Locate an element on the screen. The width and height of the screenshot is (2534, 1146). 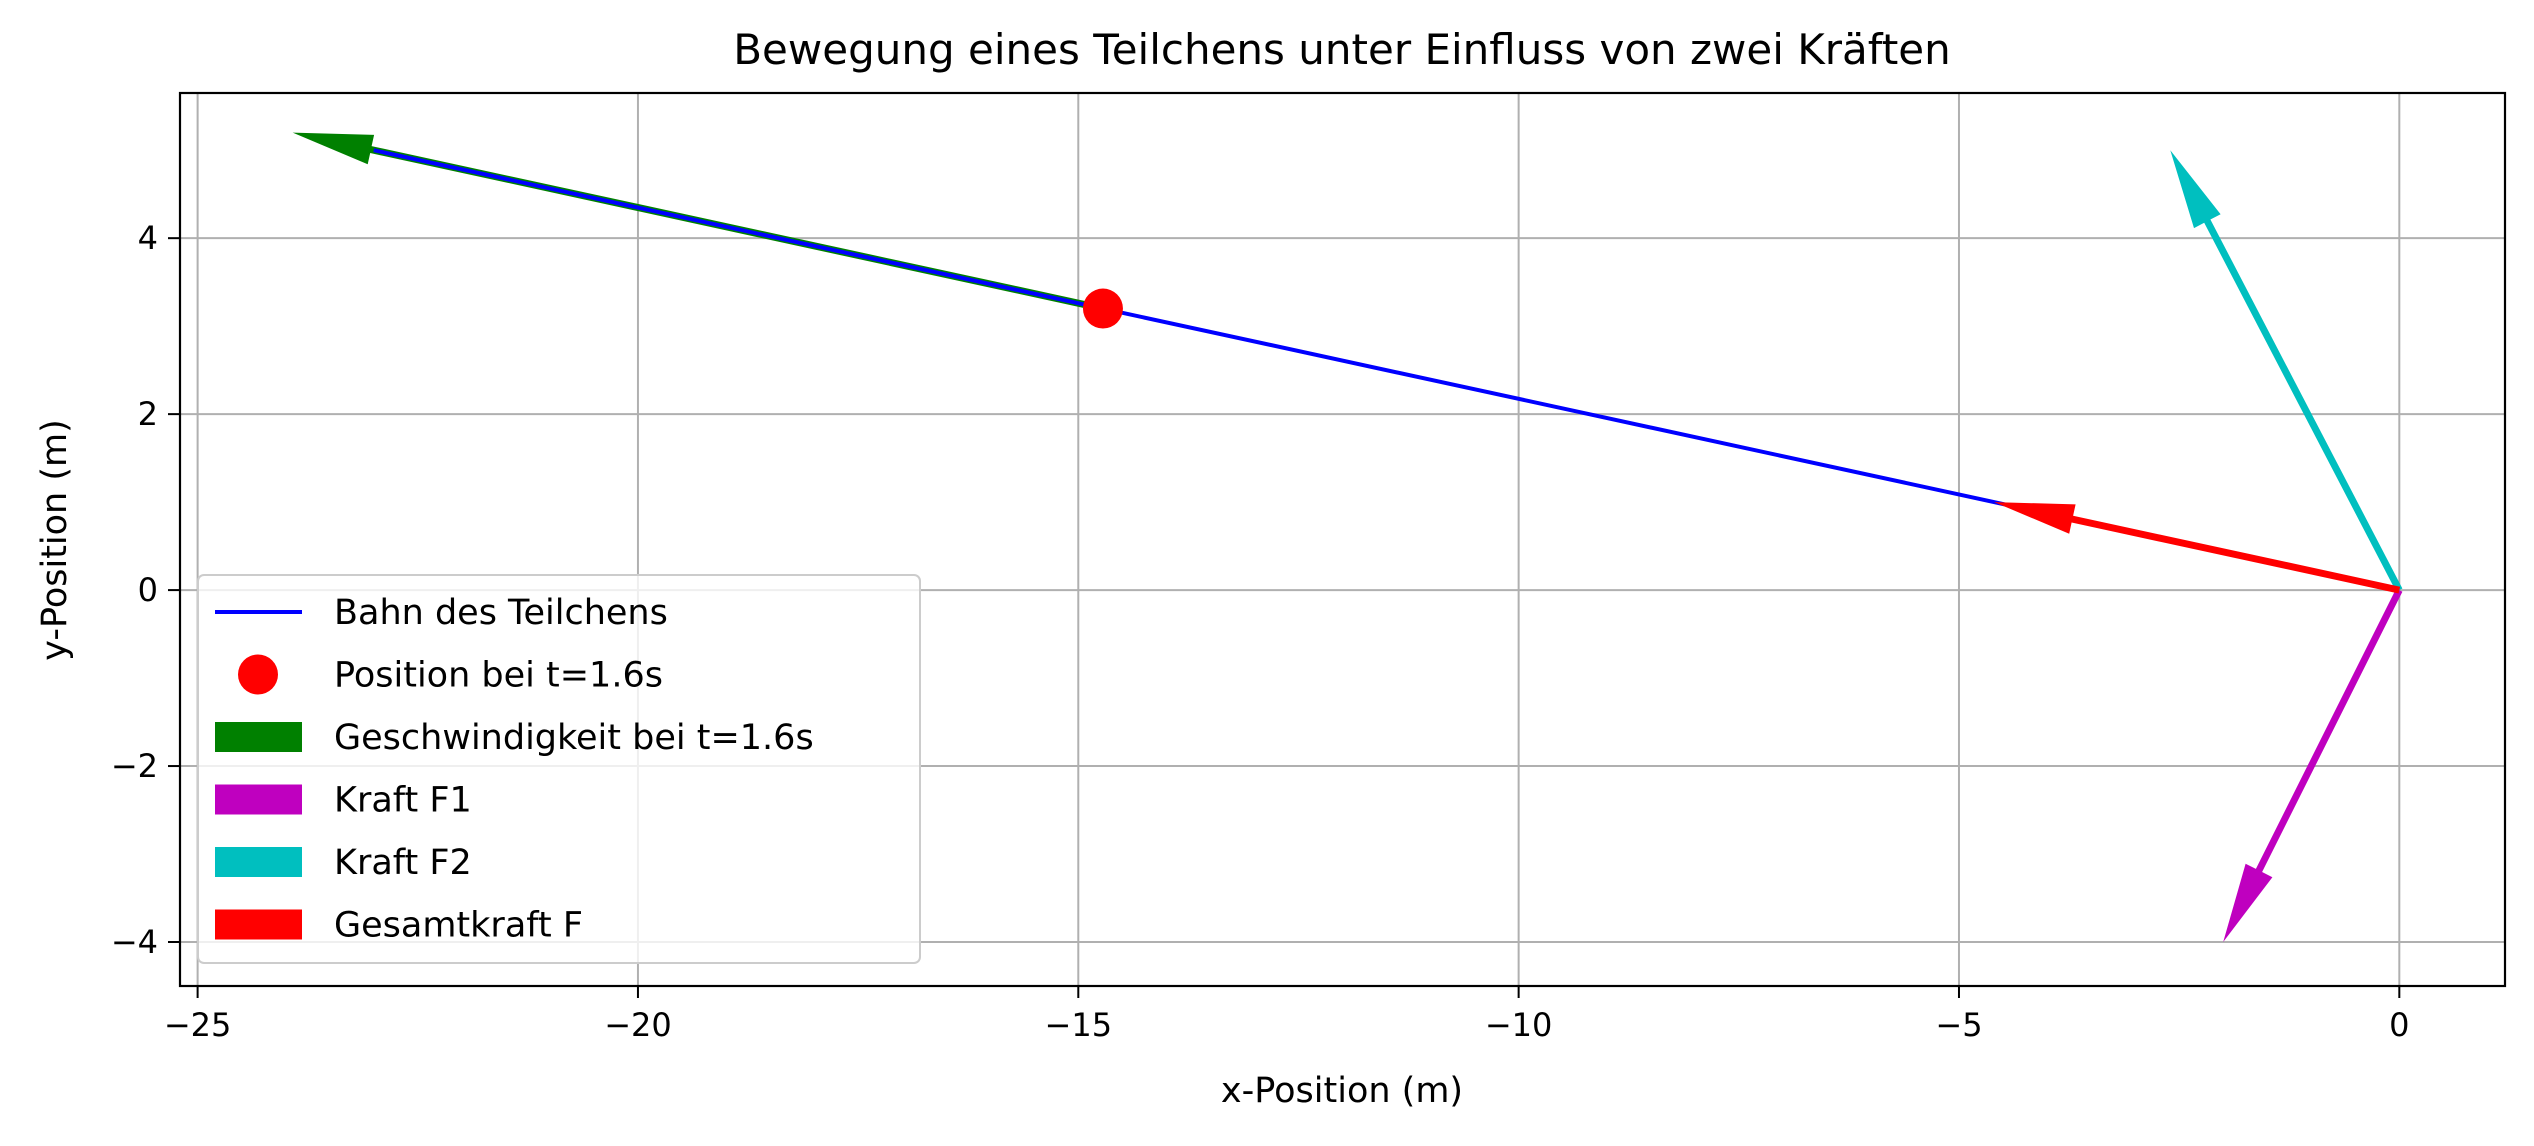
y-tick-label: 2 is located at coordinates (148, 414).